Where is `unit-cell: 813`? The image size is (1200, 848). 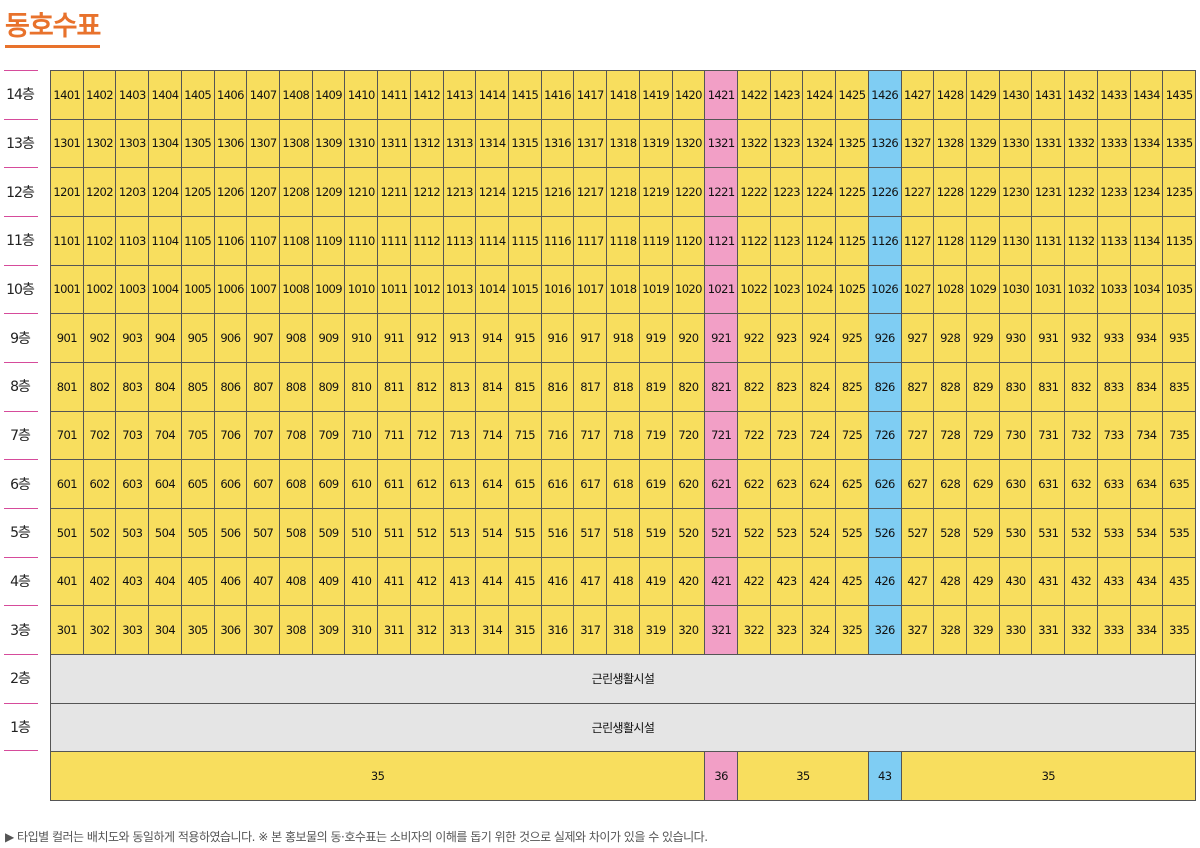 unit-cell: 813 is located at coordinates (460, 387).